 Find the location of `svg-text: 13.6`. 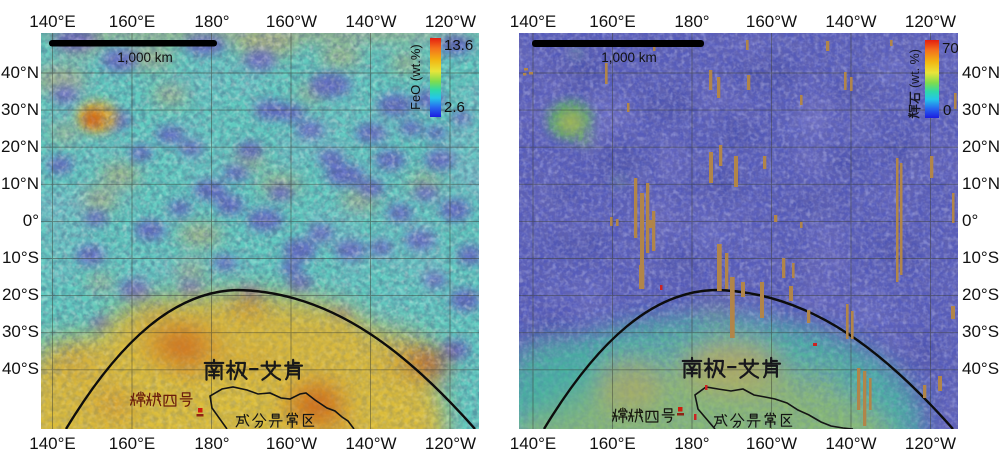

svg-text: 13.6 is located at coordinates (458, 45).